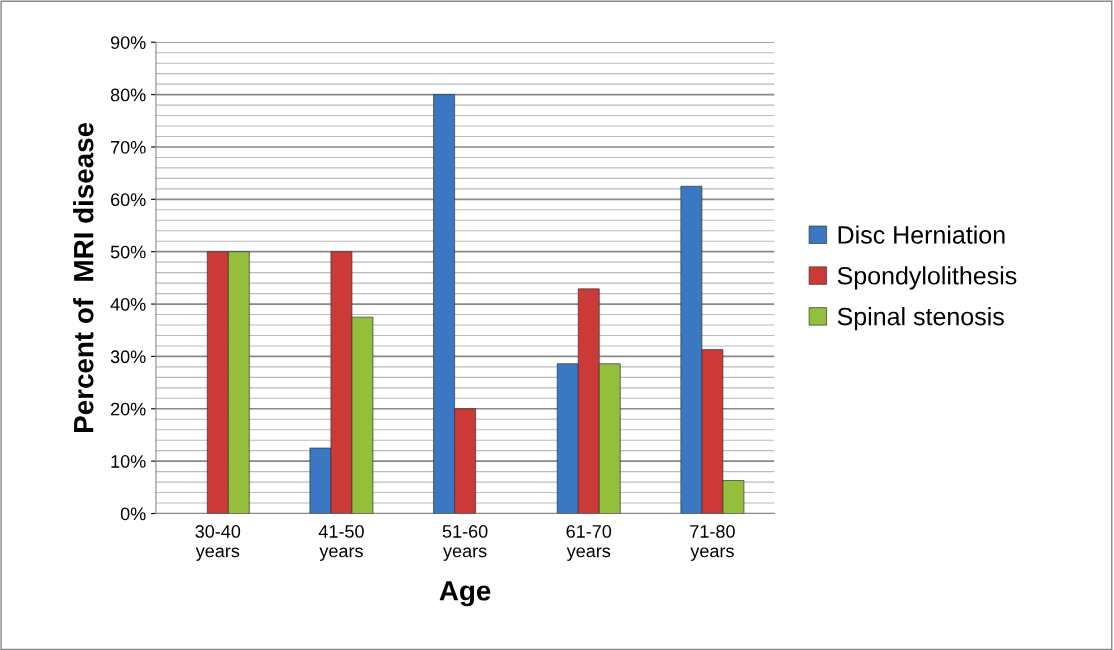 The height and width of the screenshot is (650, 1114). Describe the element at coordinates (128, 200) in the screenshot. I see `y-tick-label: 60%` at that location.